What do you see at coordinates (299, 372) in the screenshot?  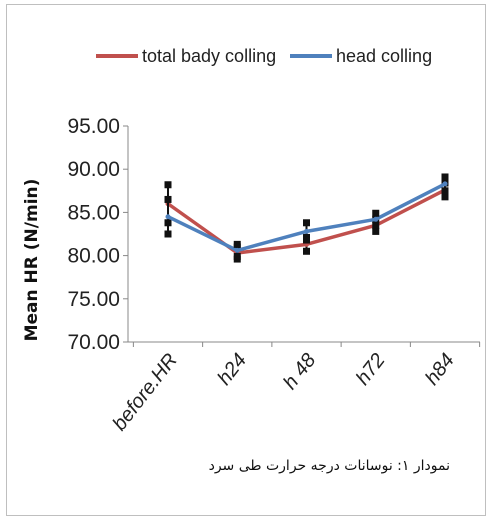 I see `x-category-label: h 48` at bounding box center [299, 372].